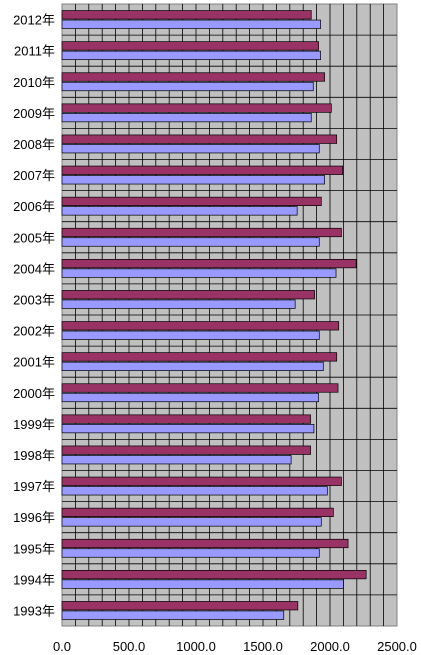 The height and width of the screenshot is (655, 421). I want to click on category-label: 2010年, so click(34, 82).